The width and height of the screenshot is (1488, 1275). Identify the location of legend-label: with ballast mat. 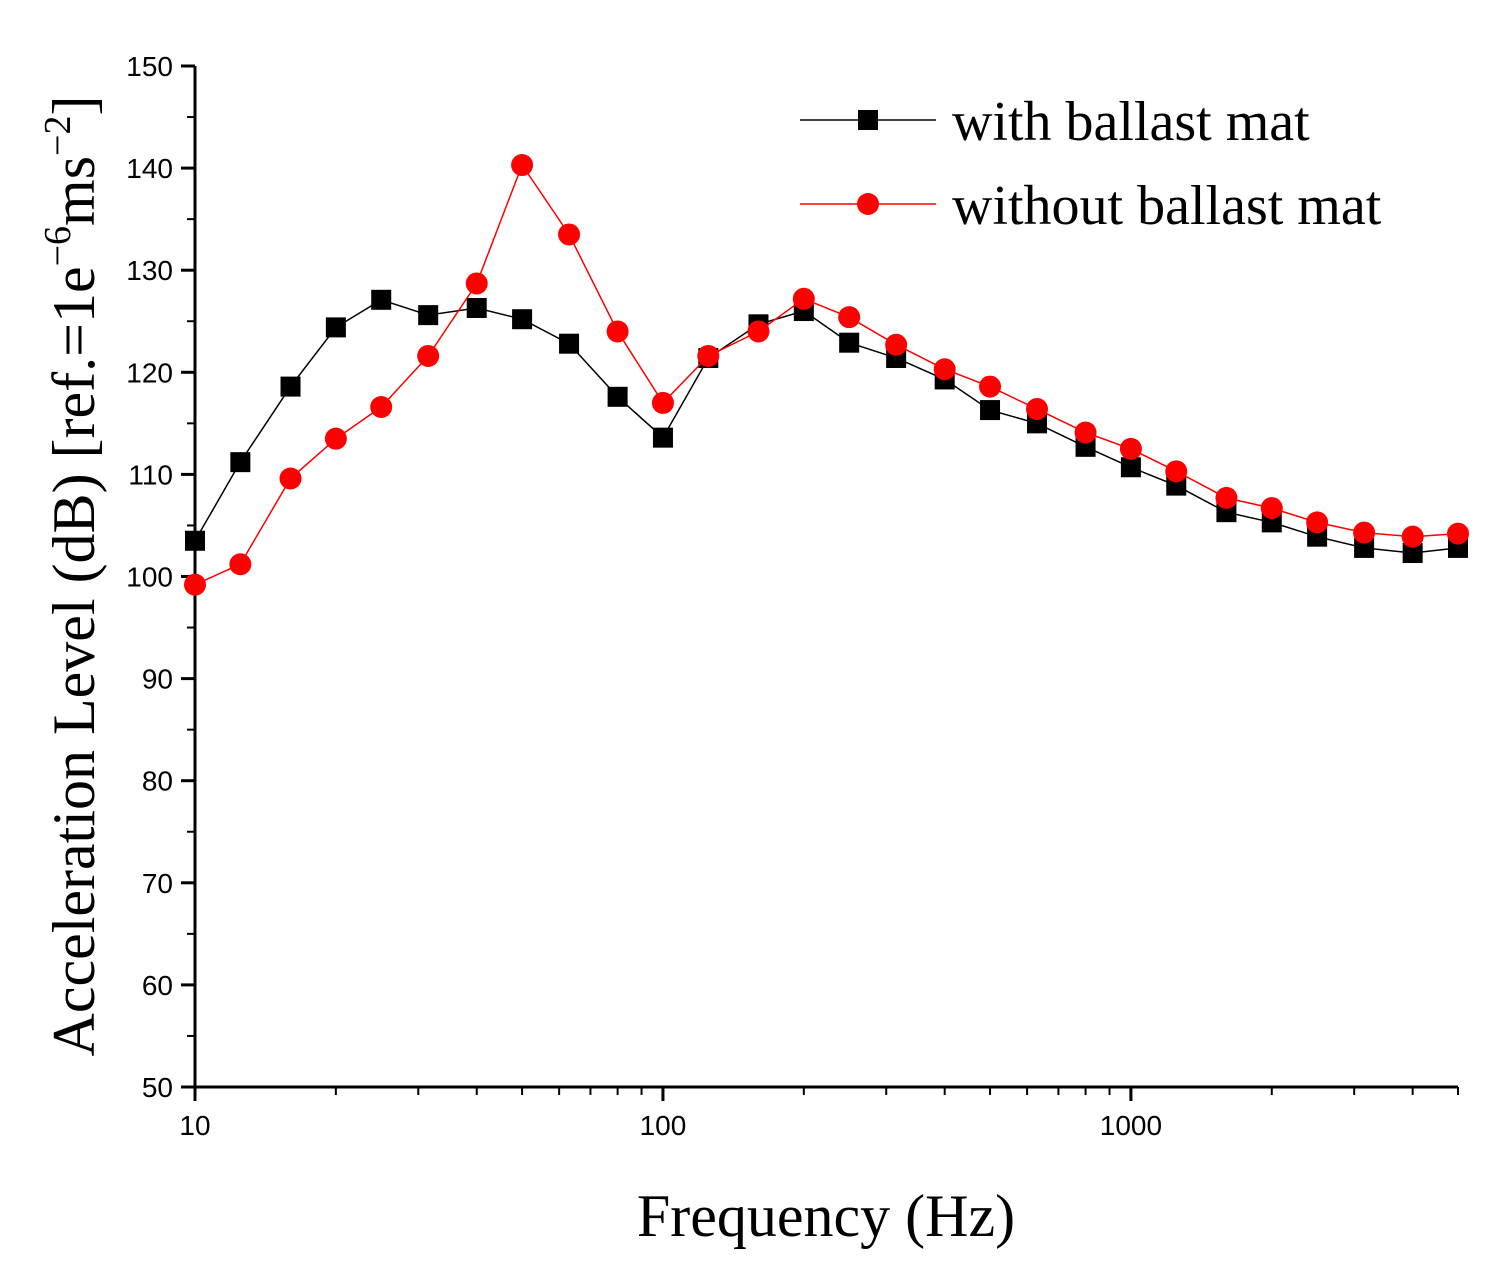
(1131, 122).